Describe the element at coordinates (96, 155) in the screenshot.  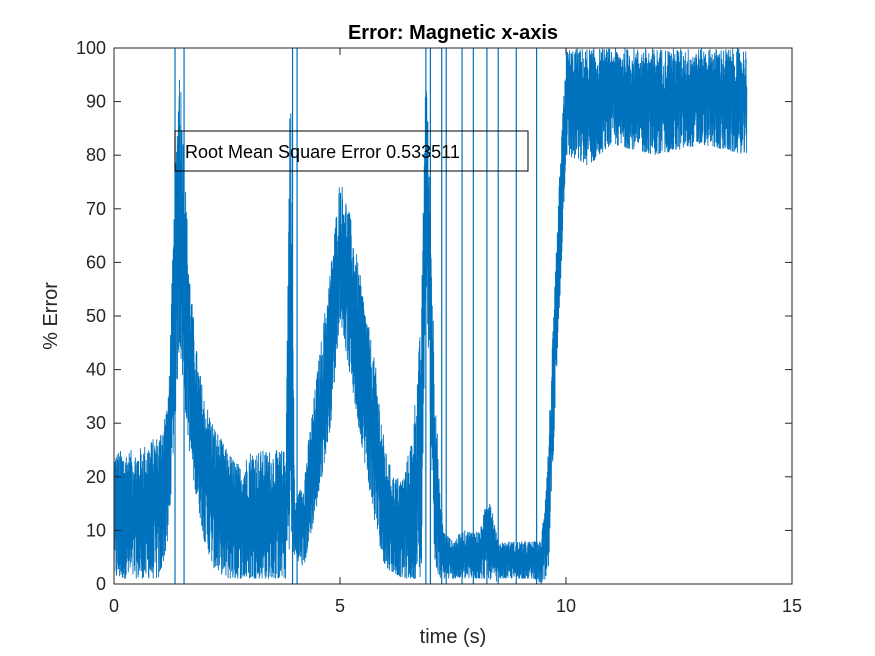
I see `y-tick-label-8: 80` at that location.